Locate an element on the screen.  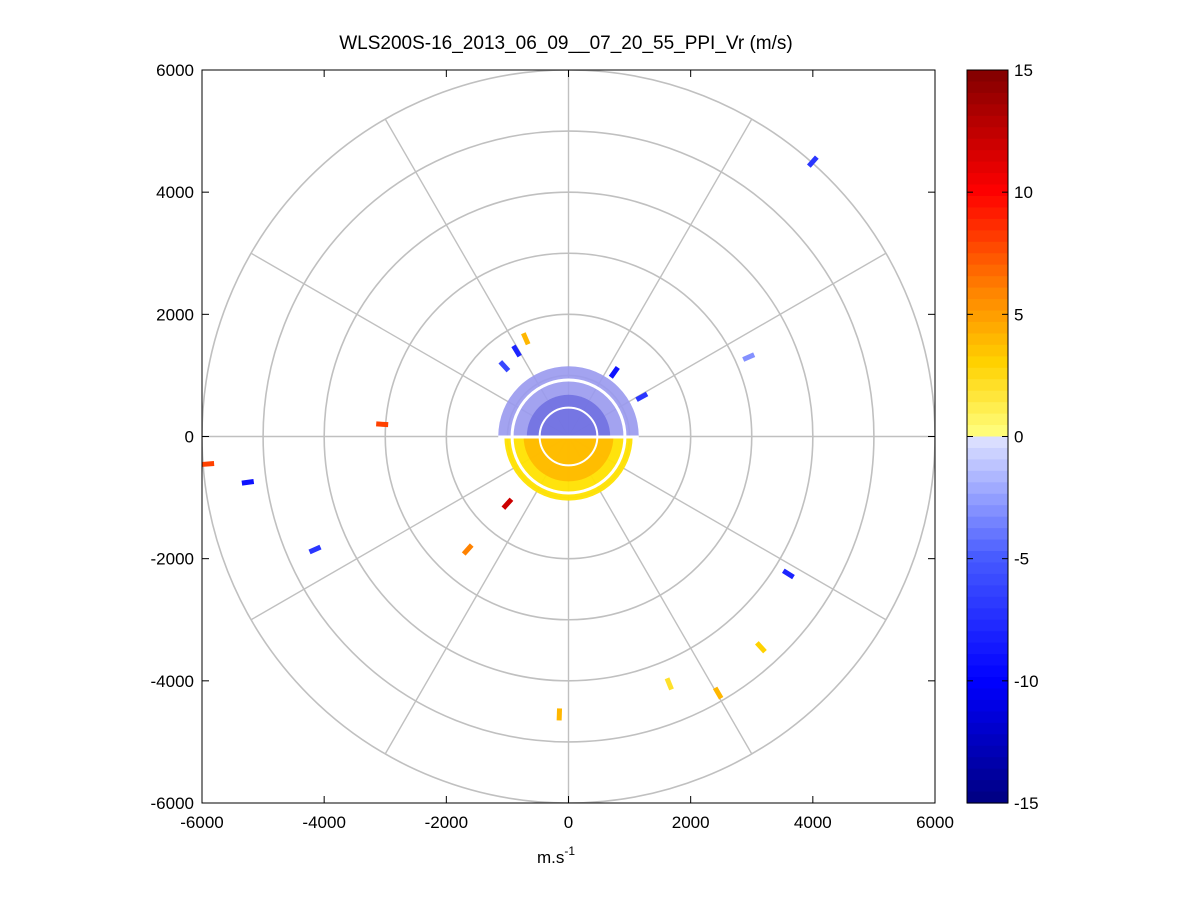
colorbar-tick-label: 0 is located at coordinates (1018, 437).